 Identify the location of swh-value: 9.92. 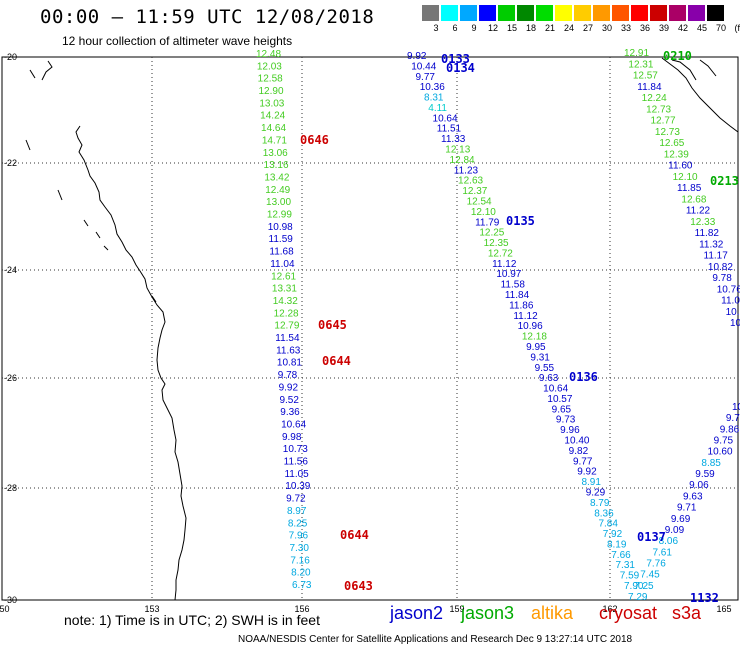
(289, 387).